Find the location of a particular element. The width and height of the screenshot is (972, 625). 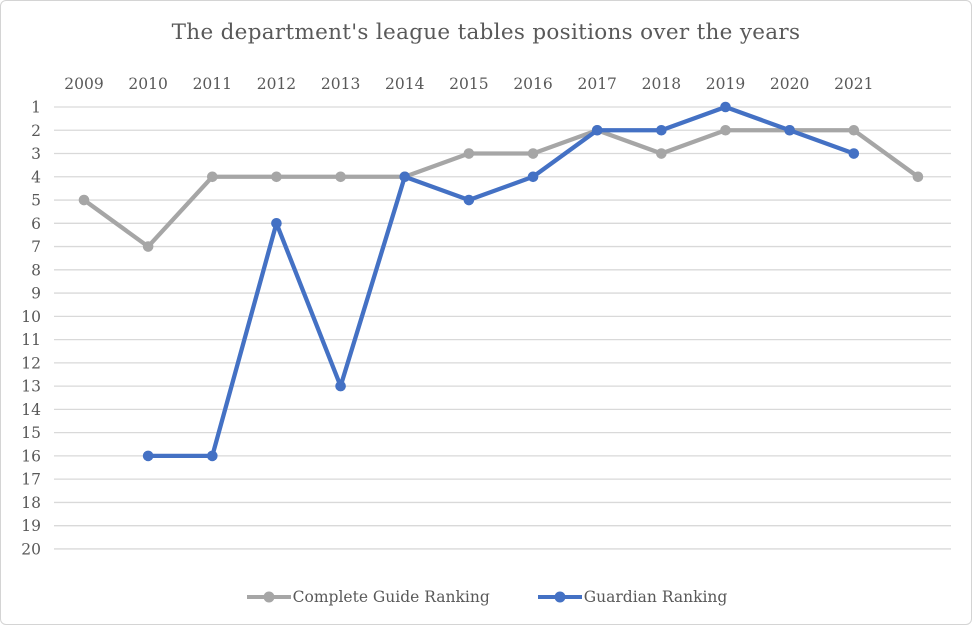

y-tick-label-1: 1 is located at coordinates (36, 108).